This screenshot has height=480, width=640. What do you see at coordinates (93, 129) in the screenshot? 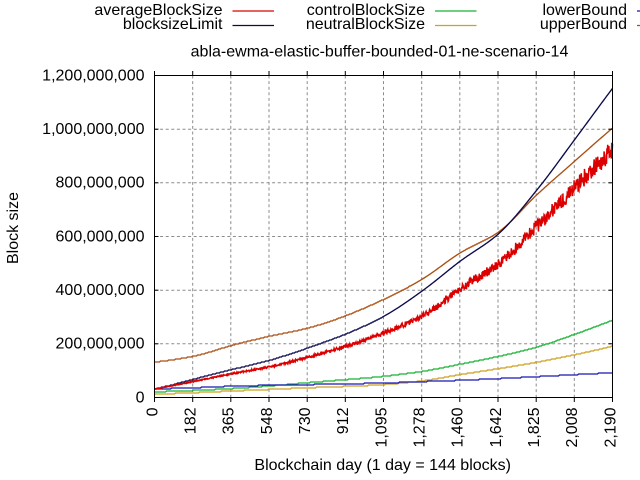
I see `svg-text: 1,000,000,000` at bounding box center [93, 129].